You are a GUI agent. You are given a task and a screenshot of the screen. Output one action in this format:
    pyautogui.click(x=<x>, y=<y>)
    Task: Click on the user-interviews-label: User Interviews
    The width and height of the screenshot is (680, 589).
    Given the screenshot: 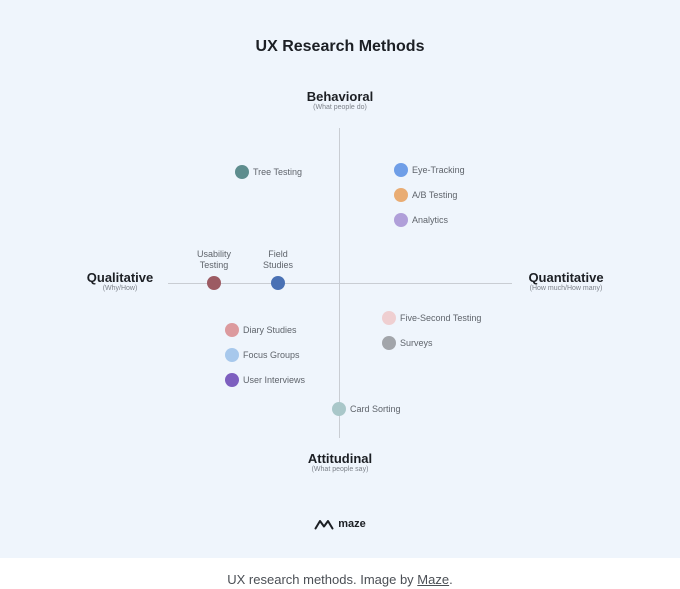 What is the action you would take?
    pyautogui.click(x=274, y=380)
    